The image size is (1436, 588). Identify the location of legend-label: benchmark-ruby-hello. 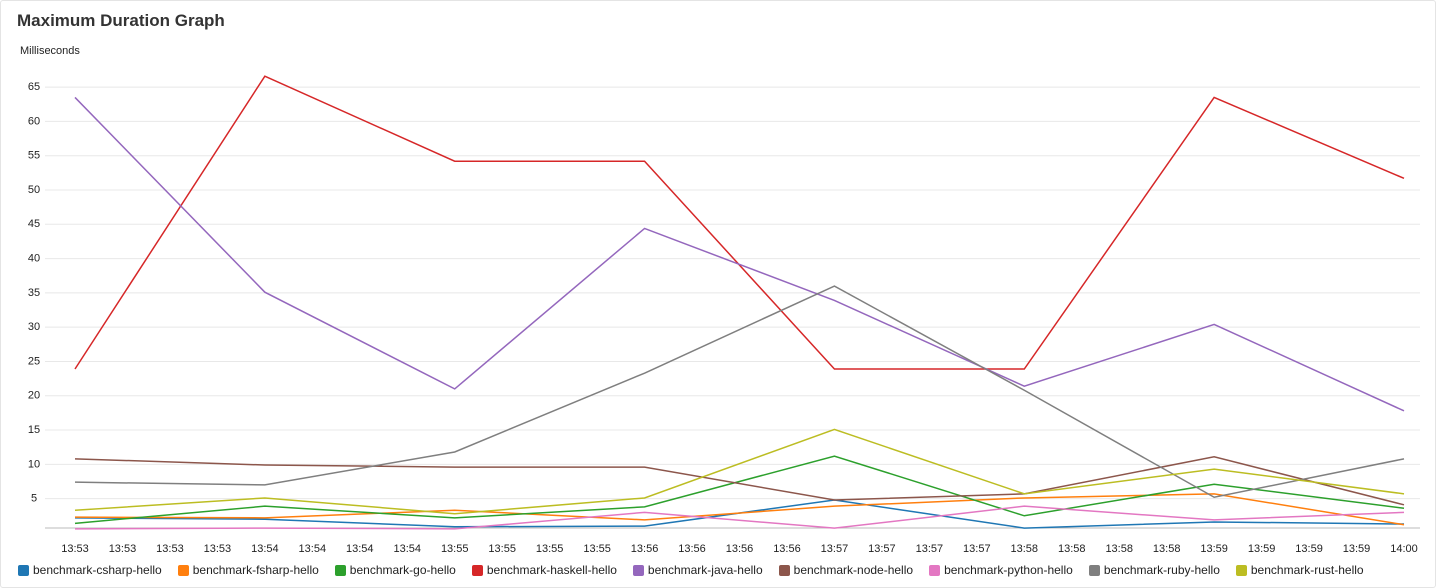
(1161, 570).